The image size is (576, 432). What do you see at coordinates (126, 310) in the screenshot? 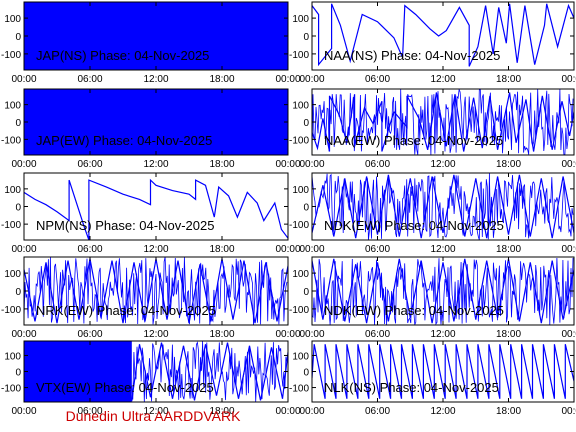
I see `panel-title: NRK(EW) Phase: 04-Nov-2025` at bounding box center [126, 310].